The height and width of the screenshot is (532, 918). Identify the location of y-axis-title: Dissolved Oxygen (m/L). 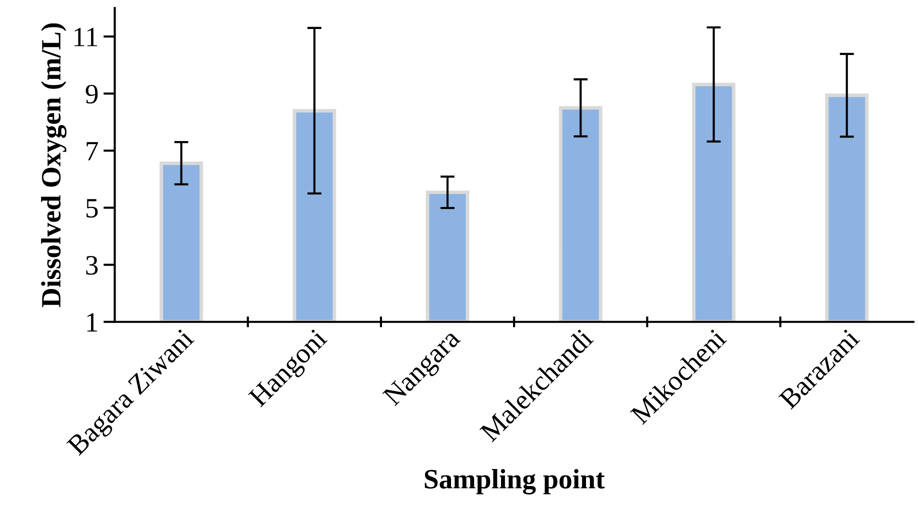
(53, 165).